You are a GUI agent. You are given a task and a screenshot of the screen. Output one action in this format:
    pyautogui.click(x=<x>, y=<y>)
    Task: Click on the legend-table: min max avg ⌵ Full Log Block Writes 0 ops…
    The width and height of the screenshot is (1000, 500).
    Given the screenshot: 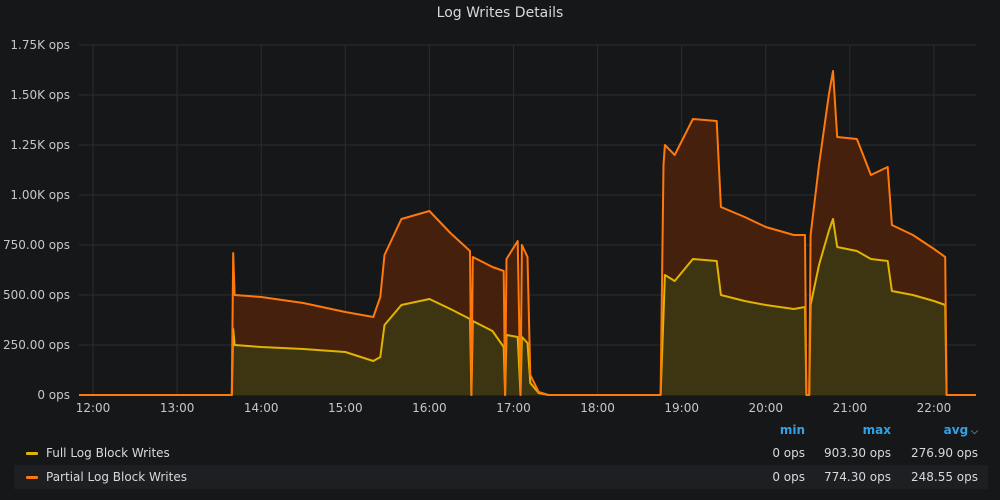 What is the action you would take?
    pyautogui.click(x=501, y=454)
    